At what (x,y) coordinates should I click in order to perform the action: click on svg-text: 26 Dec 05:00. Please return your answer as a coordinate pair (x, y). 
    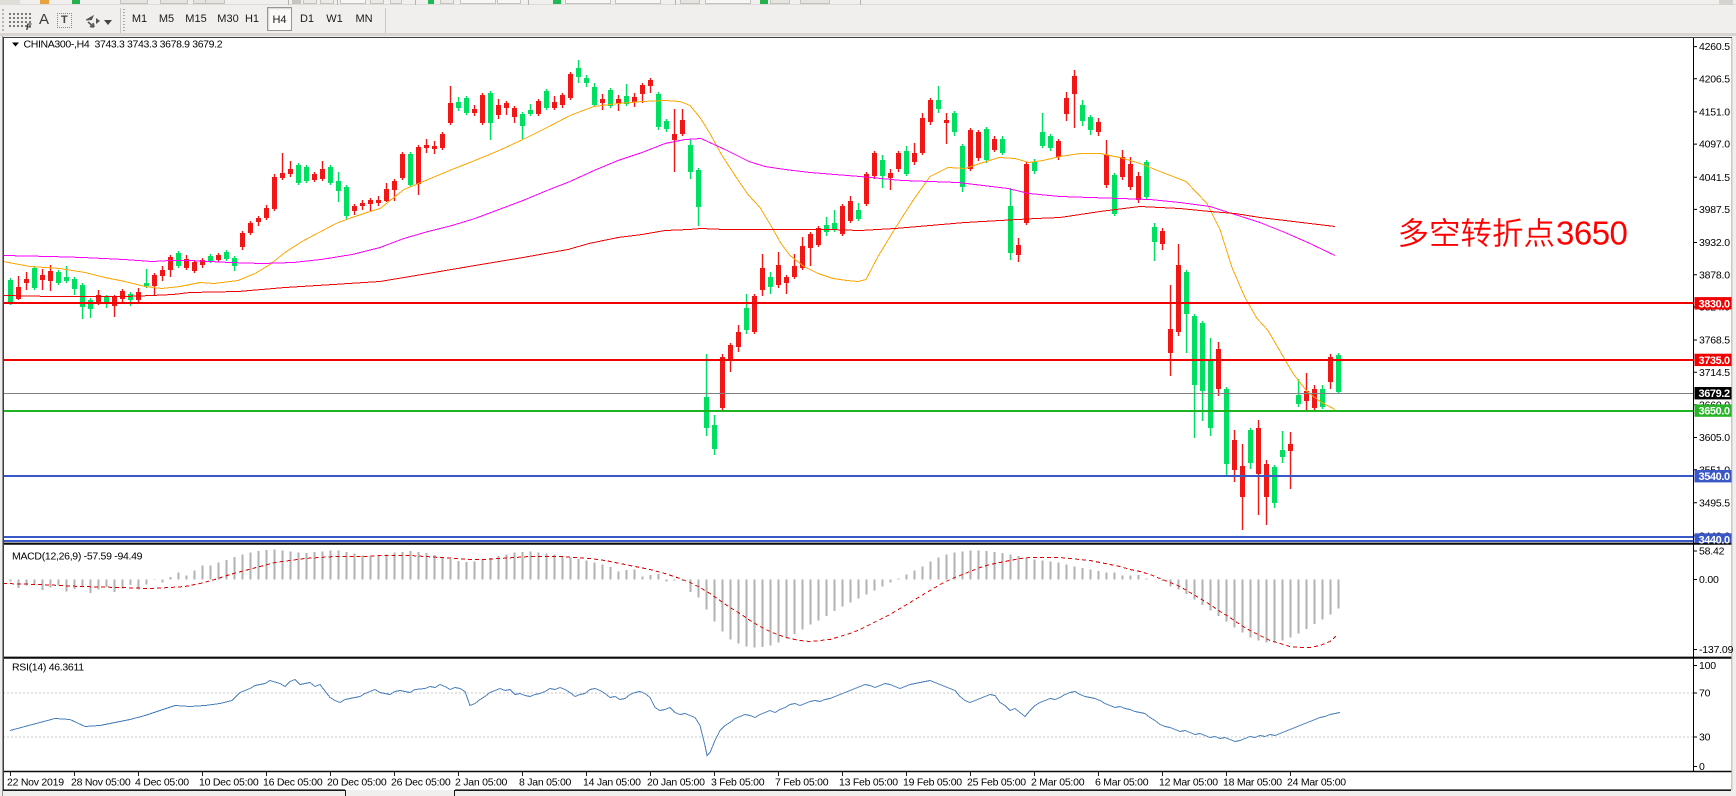
    Looking at the image, I should click on (421, 783).